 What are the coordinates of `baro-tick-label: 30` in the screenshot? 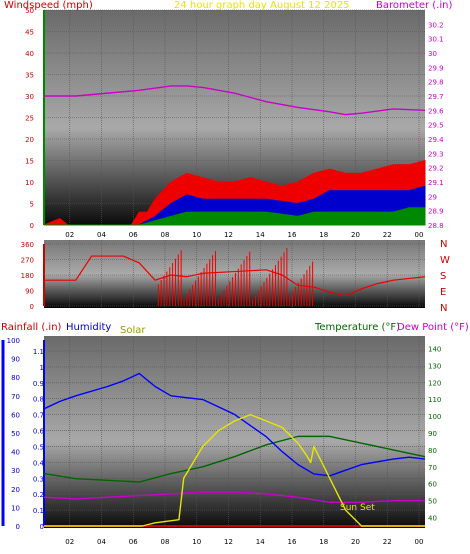 It's located at (432, 54).